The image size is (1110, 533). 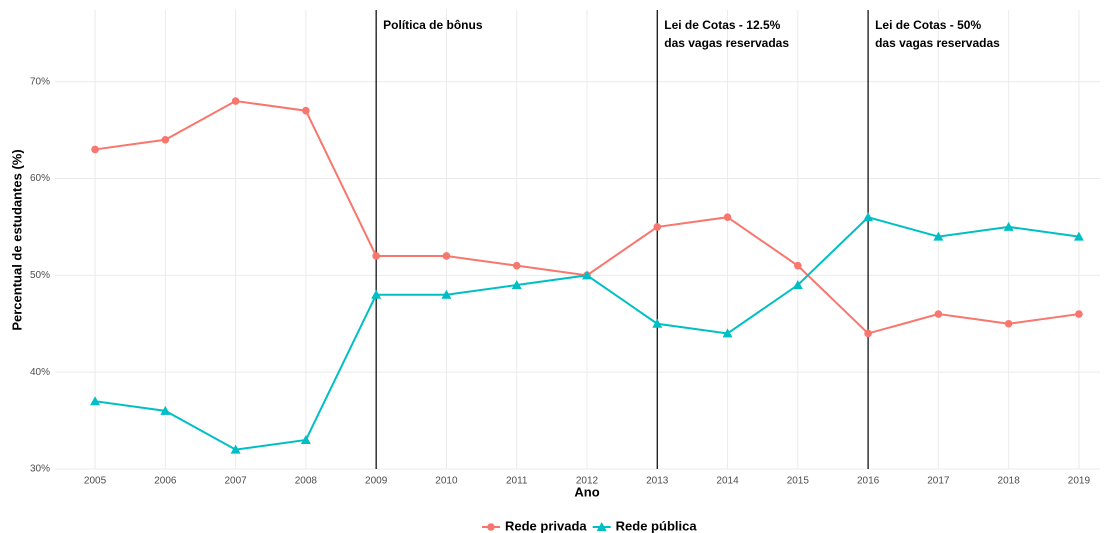 What do you see at coordinates (446, 481) in the screenshot?
I see `x-tick-label: 2010` at bounding box center [446, 481].